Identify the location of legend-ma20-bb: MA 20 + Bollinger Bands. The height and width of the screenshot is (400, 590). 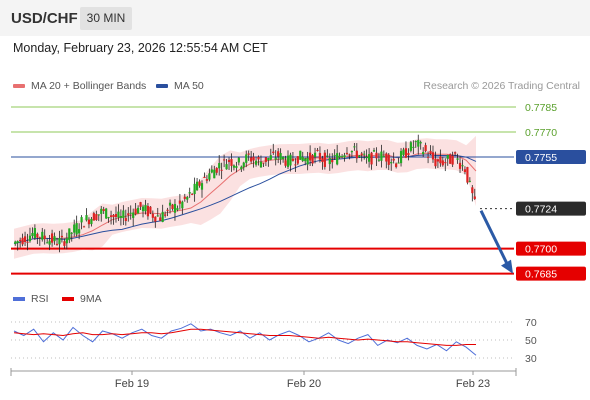
(79, 86).